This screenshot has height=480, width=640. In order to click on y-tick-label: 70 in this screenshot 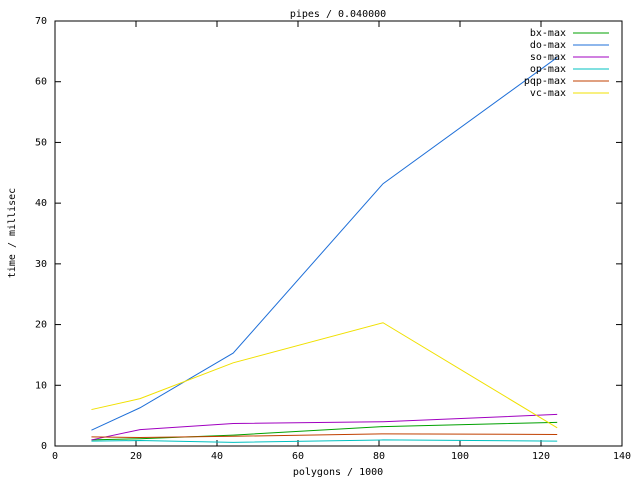, I will do `click(41, 21)`.